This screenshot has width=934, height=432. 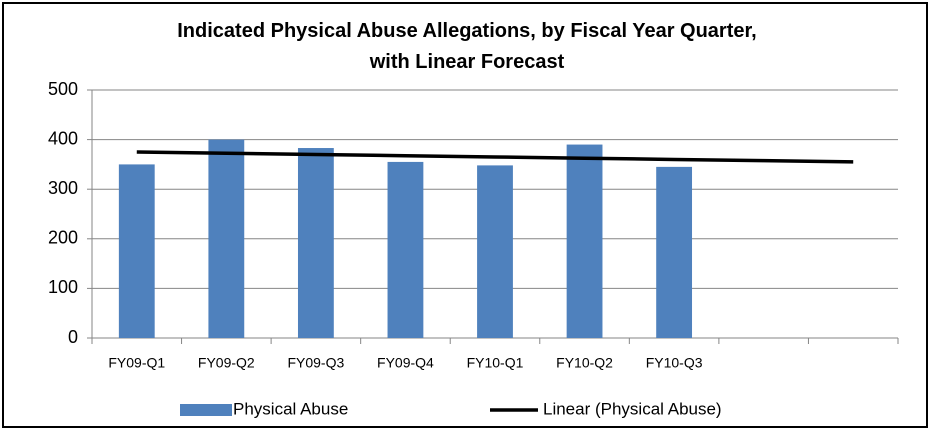 What do you see at coordinates (206, 410) in the screenshot?
I see `legend-swatch` at bounding box center [206, 410].